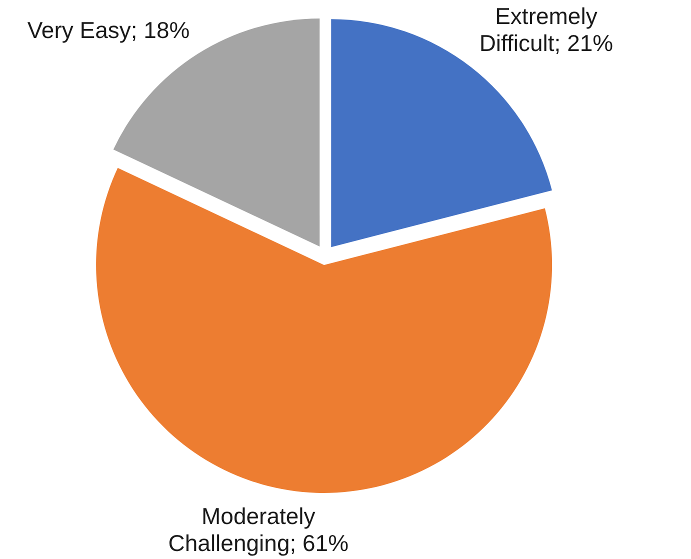 This screenshot has width=691, height=559. Describe the element at coordinates (108, 30) in the screenshot. I see `slice-label: Very Easy; 18%` at that location.